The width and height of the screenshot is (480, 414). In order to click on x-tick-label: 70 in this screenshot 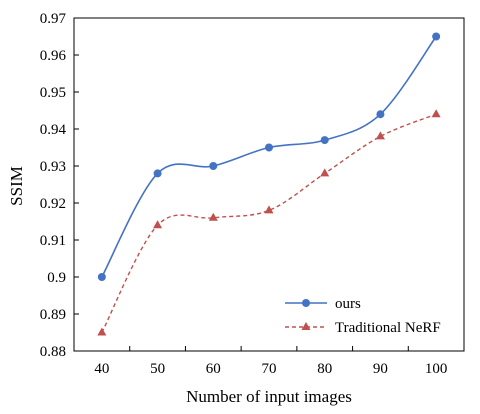, I will do `click(269, 369)`.